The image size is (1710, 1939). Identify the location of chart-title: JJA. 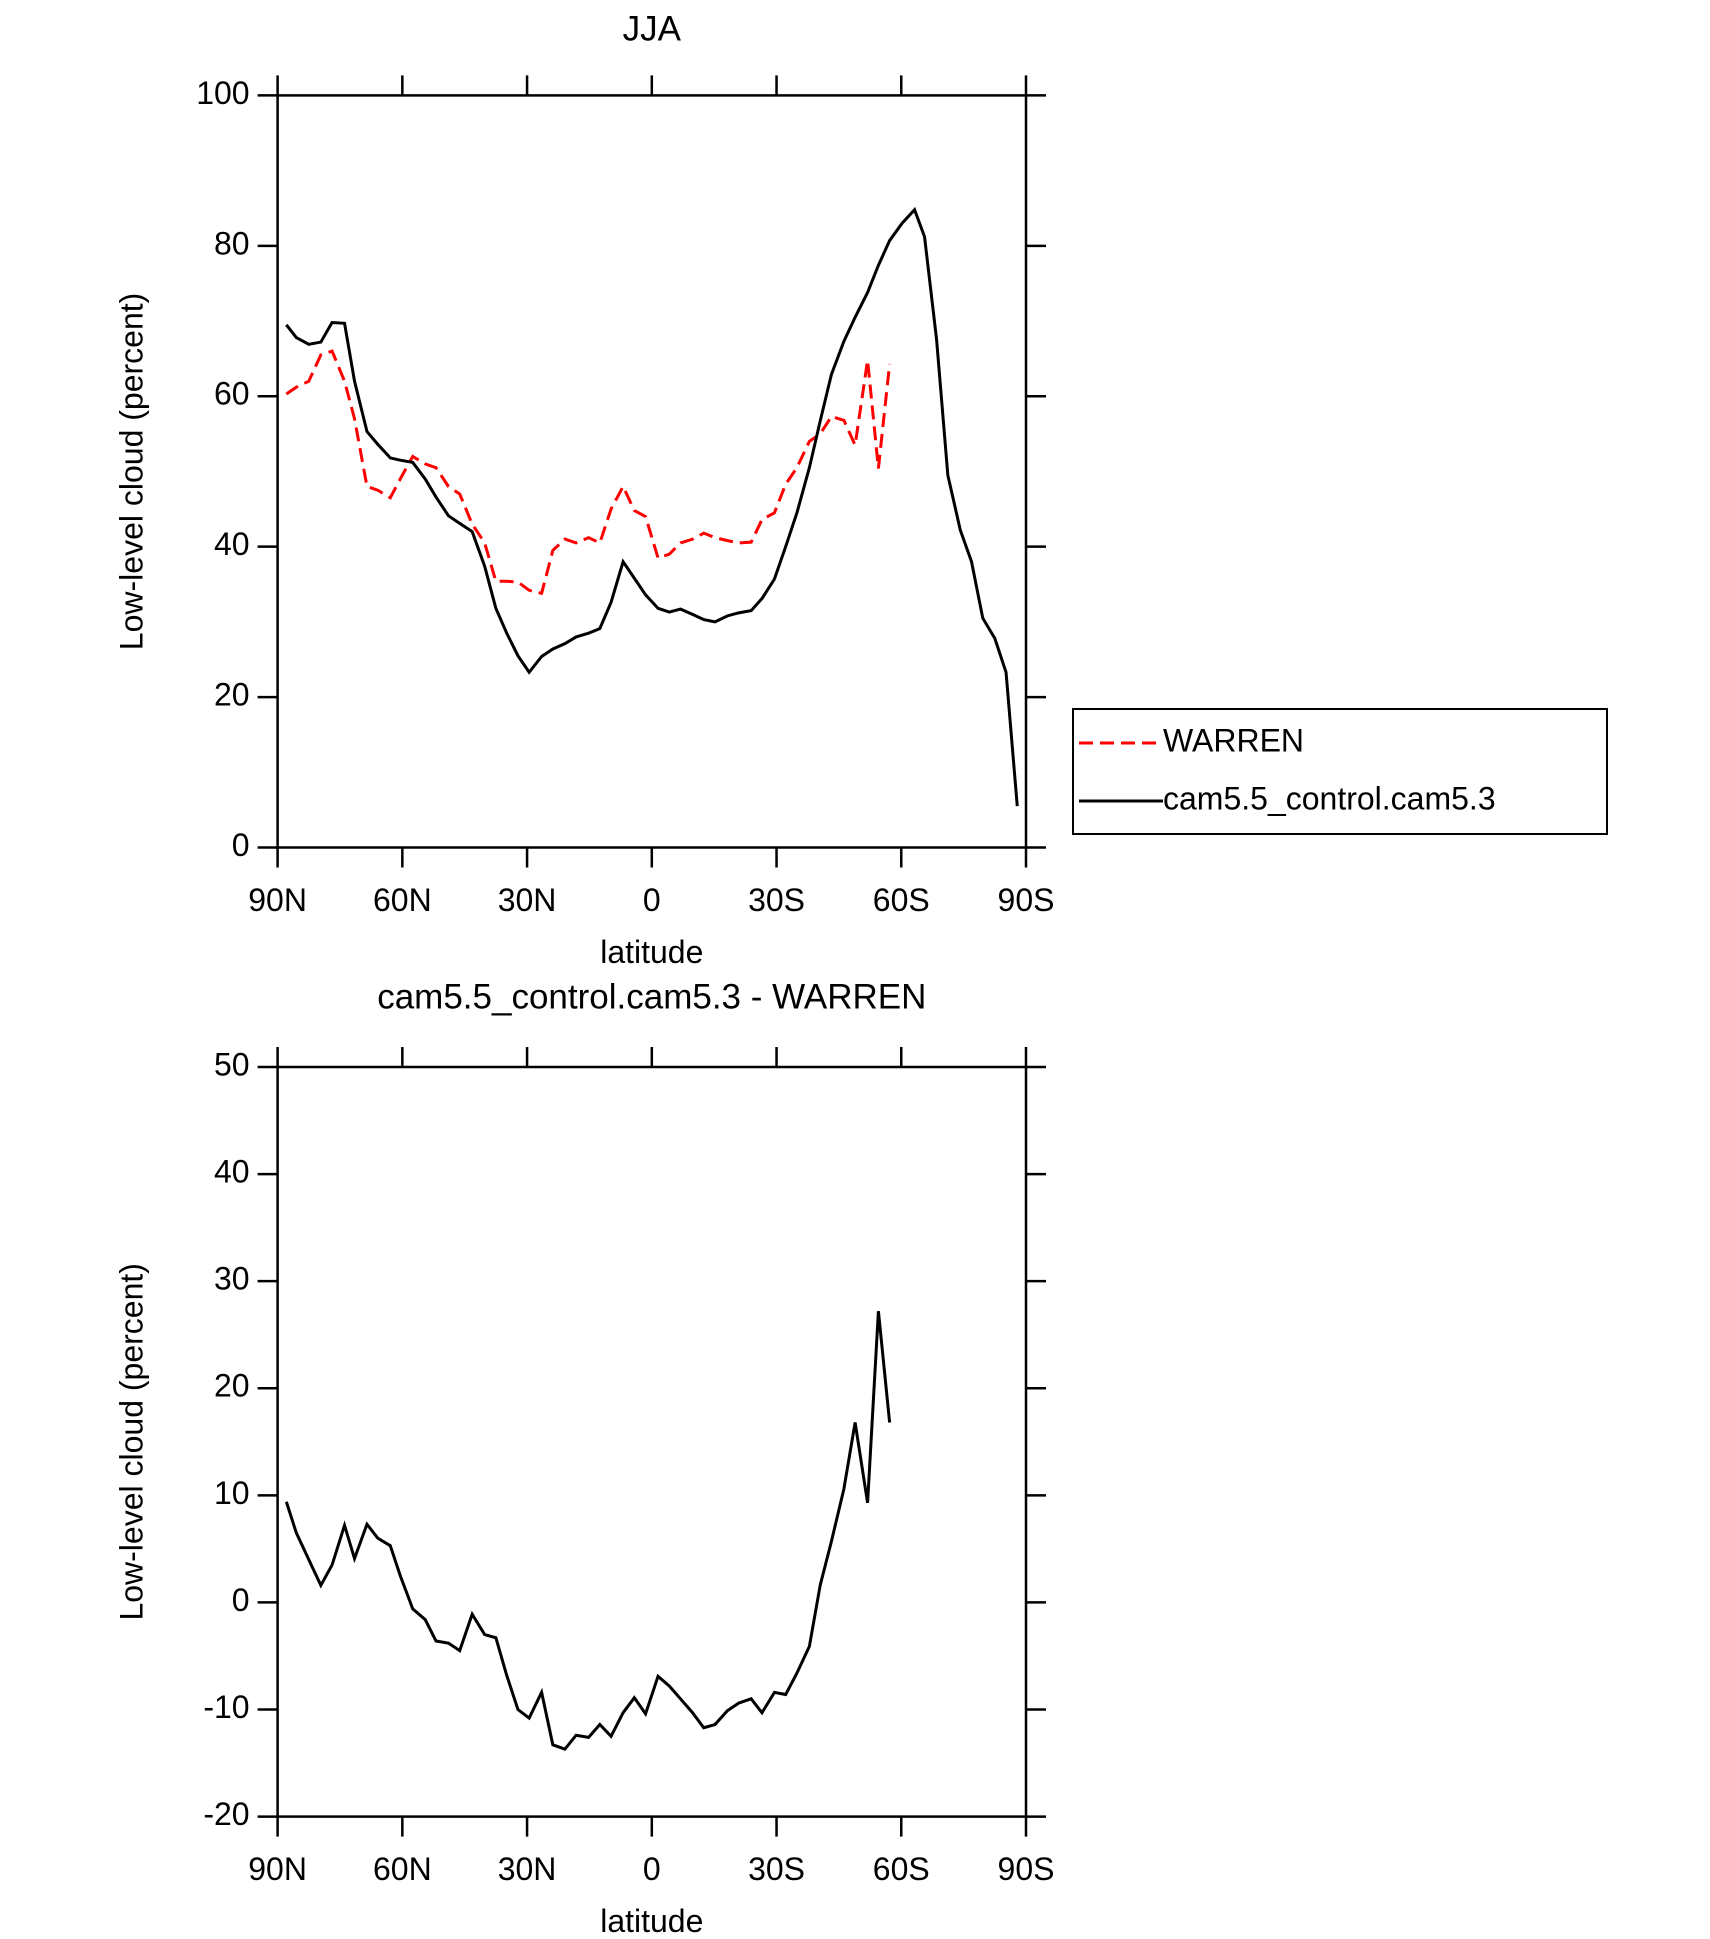
(652, 28).